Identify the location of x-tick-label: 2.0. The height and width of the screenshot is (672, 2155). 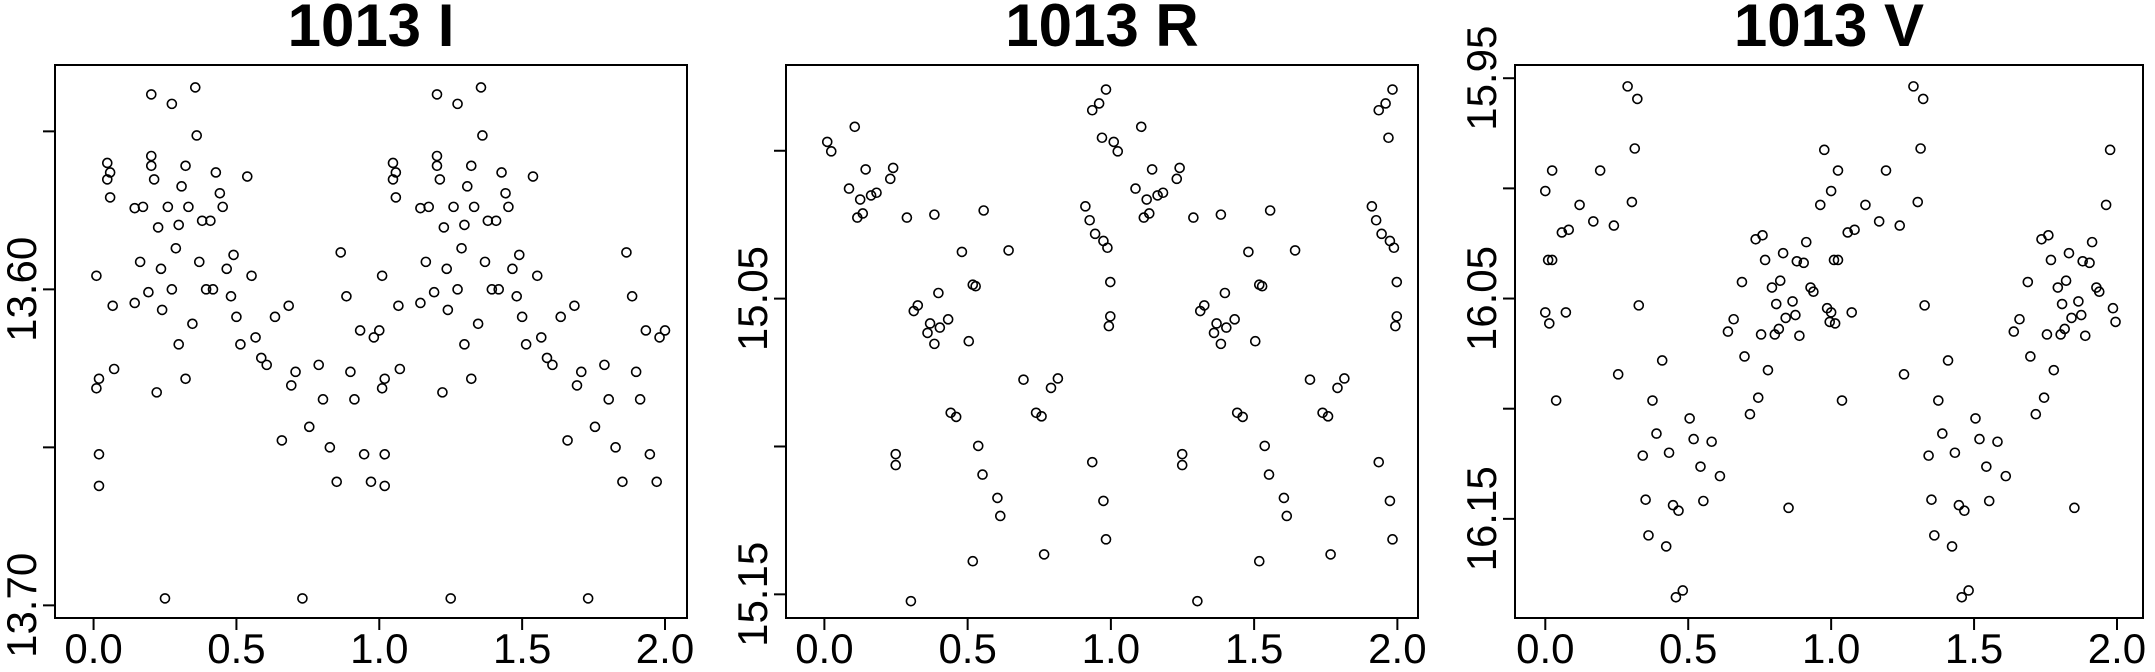
(1397, 648).